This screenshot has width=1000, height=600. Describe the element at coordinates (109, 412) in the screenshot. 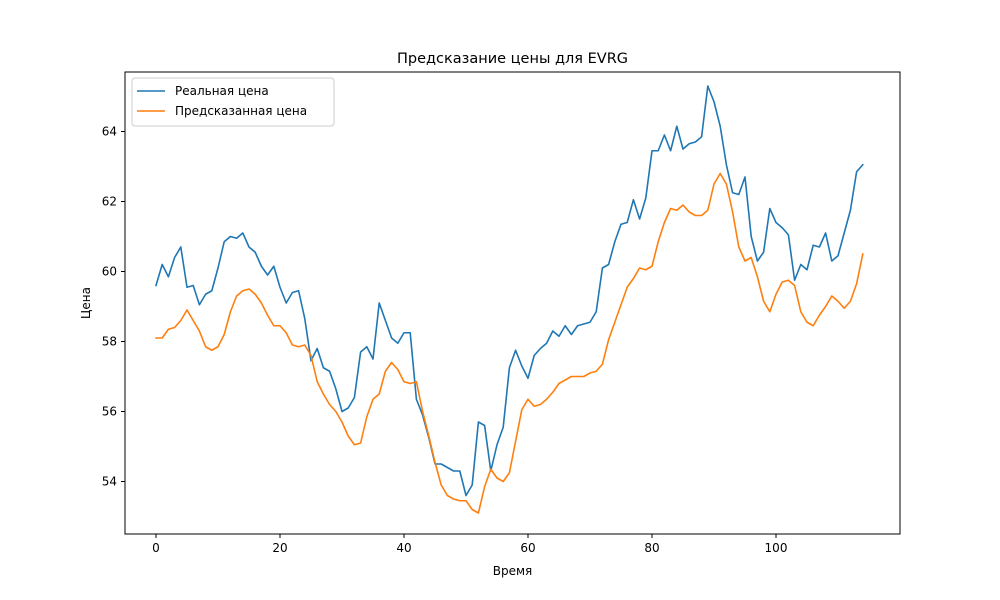

I see `y-tick-label: 56` at that location.